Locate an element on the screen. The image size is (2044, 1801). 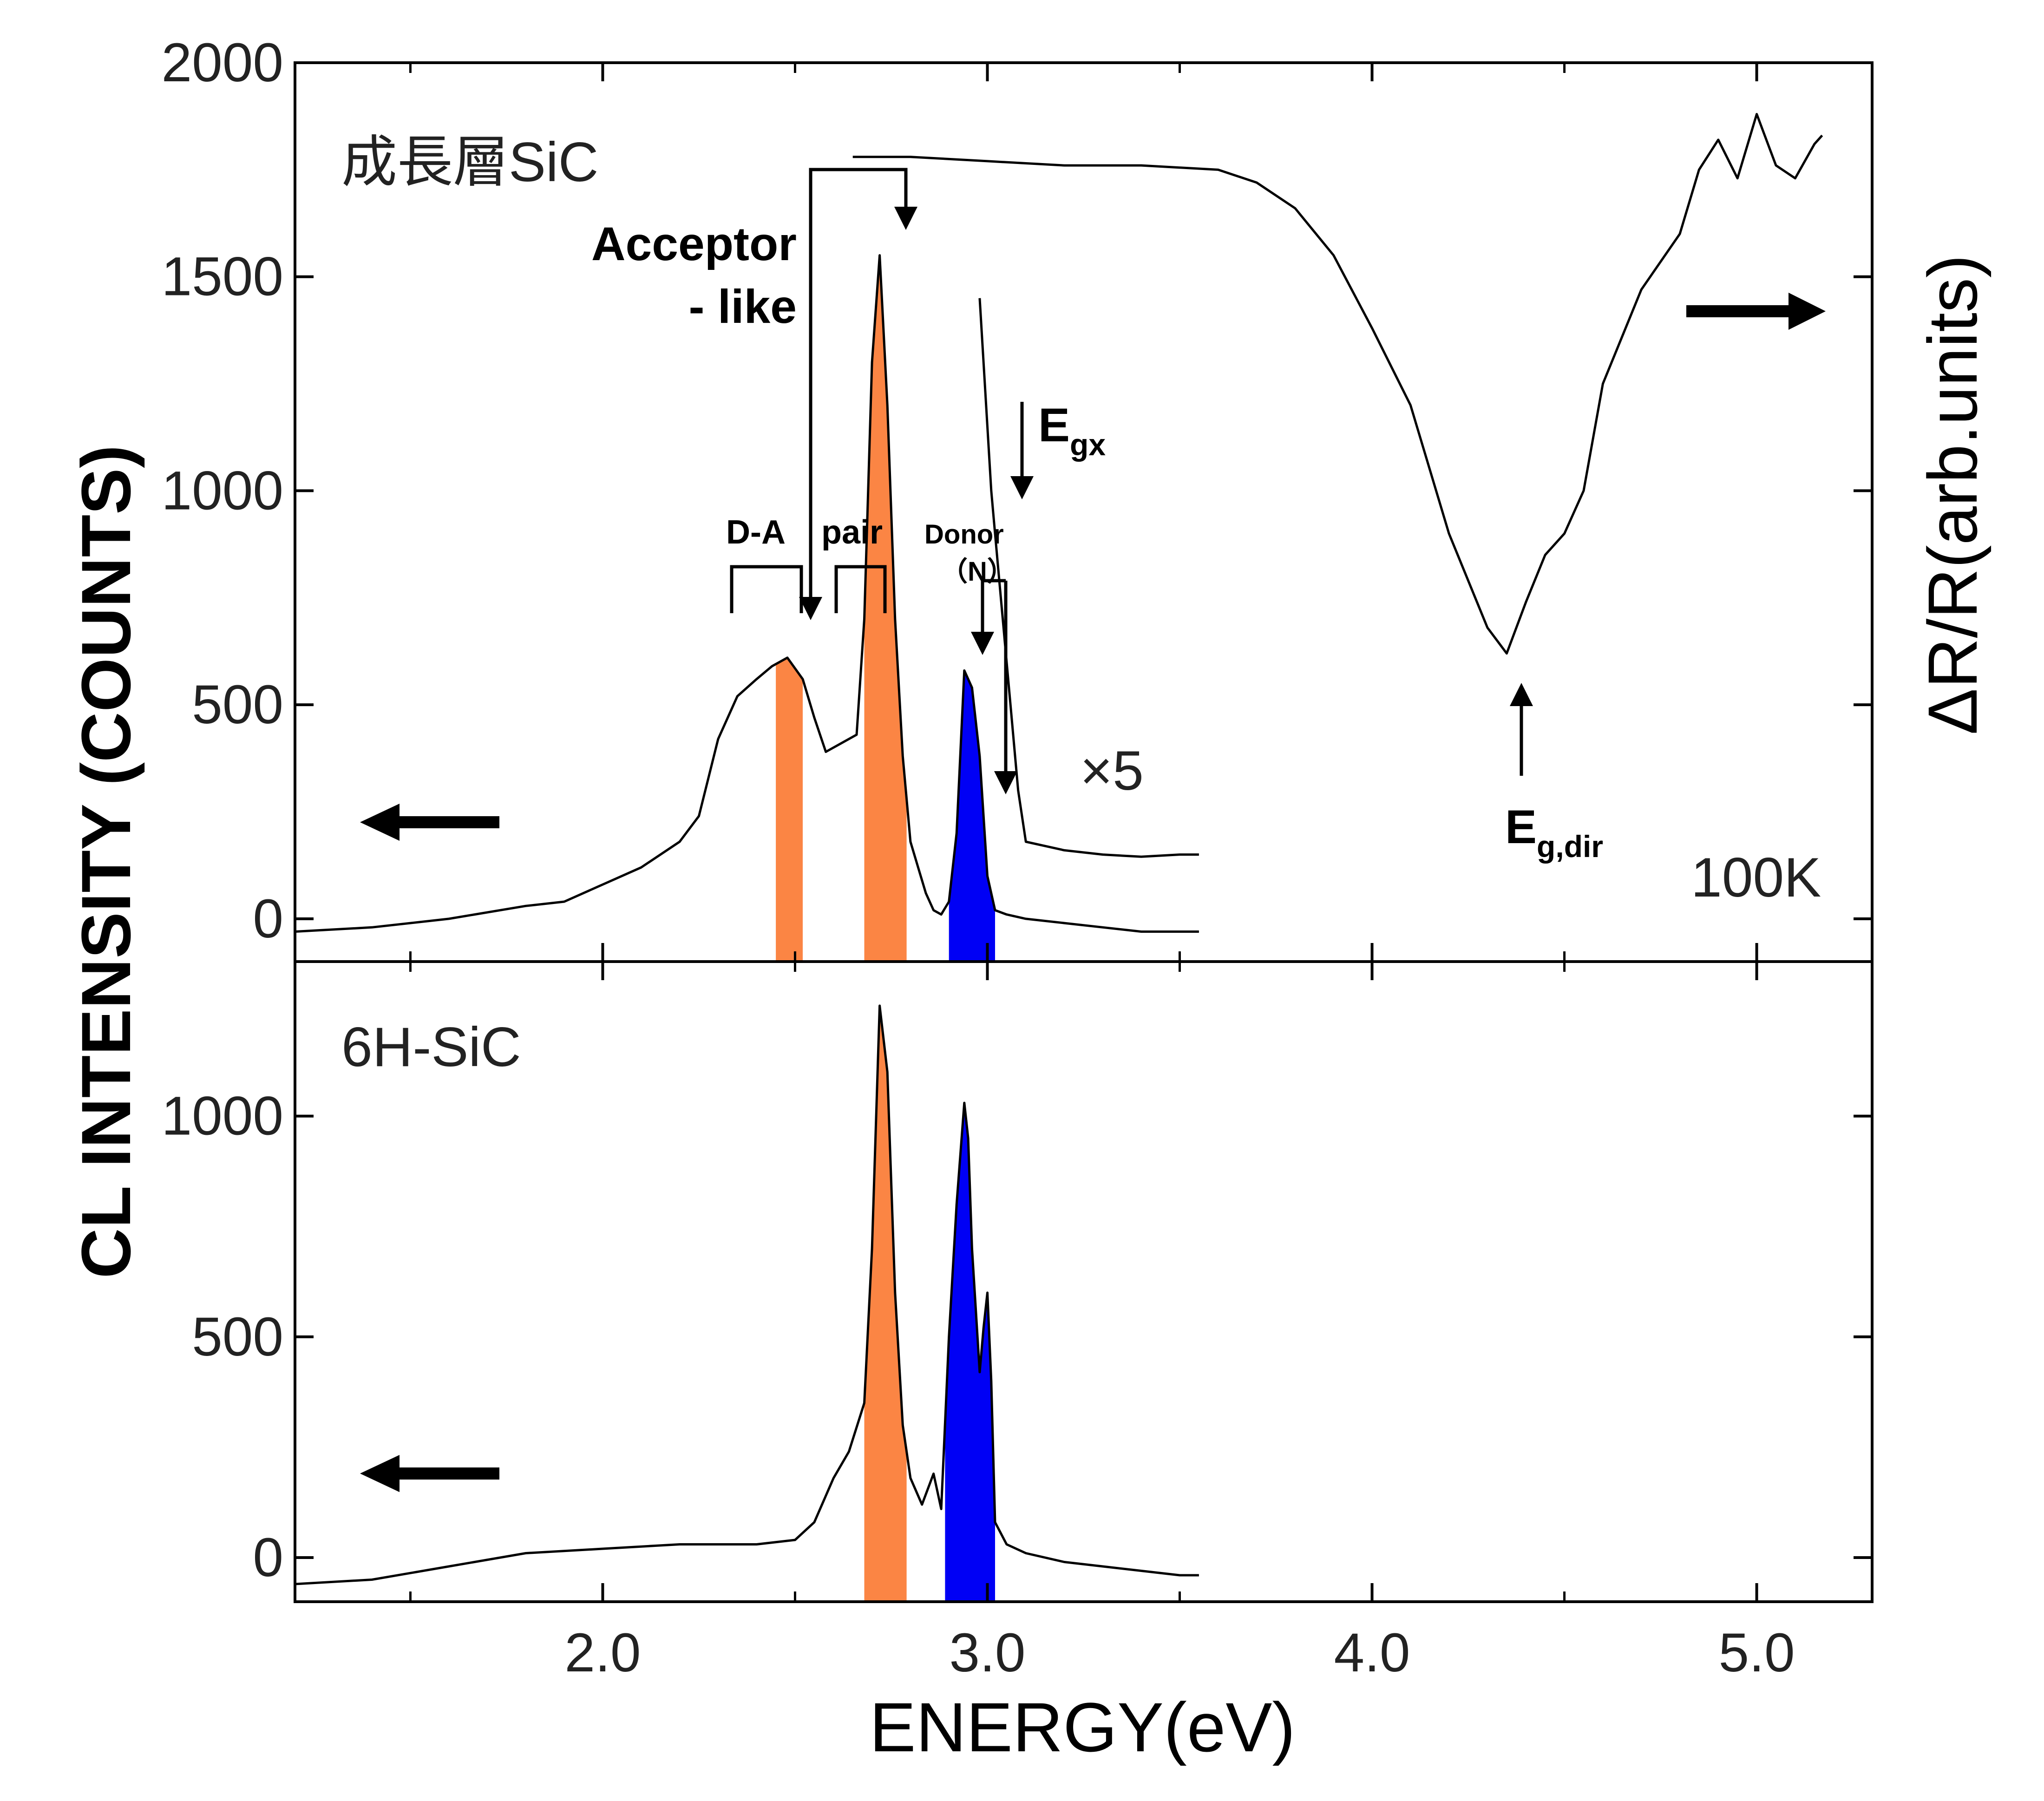
bottom-series-group is located at coordinates (747, 1294).